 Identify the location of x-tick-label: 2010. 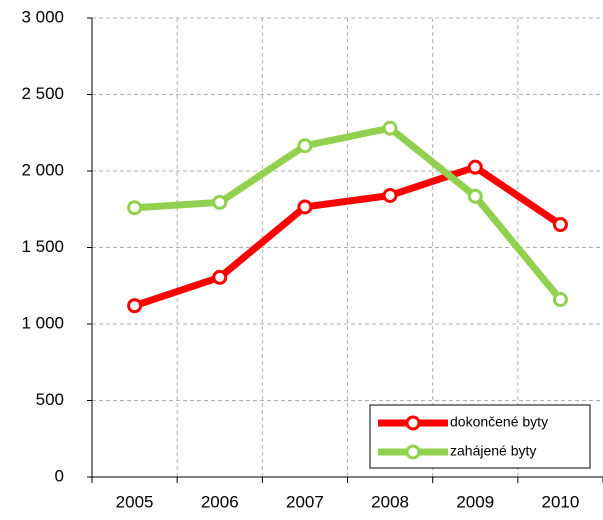
(561, 501).